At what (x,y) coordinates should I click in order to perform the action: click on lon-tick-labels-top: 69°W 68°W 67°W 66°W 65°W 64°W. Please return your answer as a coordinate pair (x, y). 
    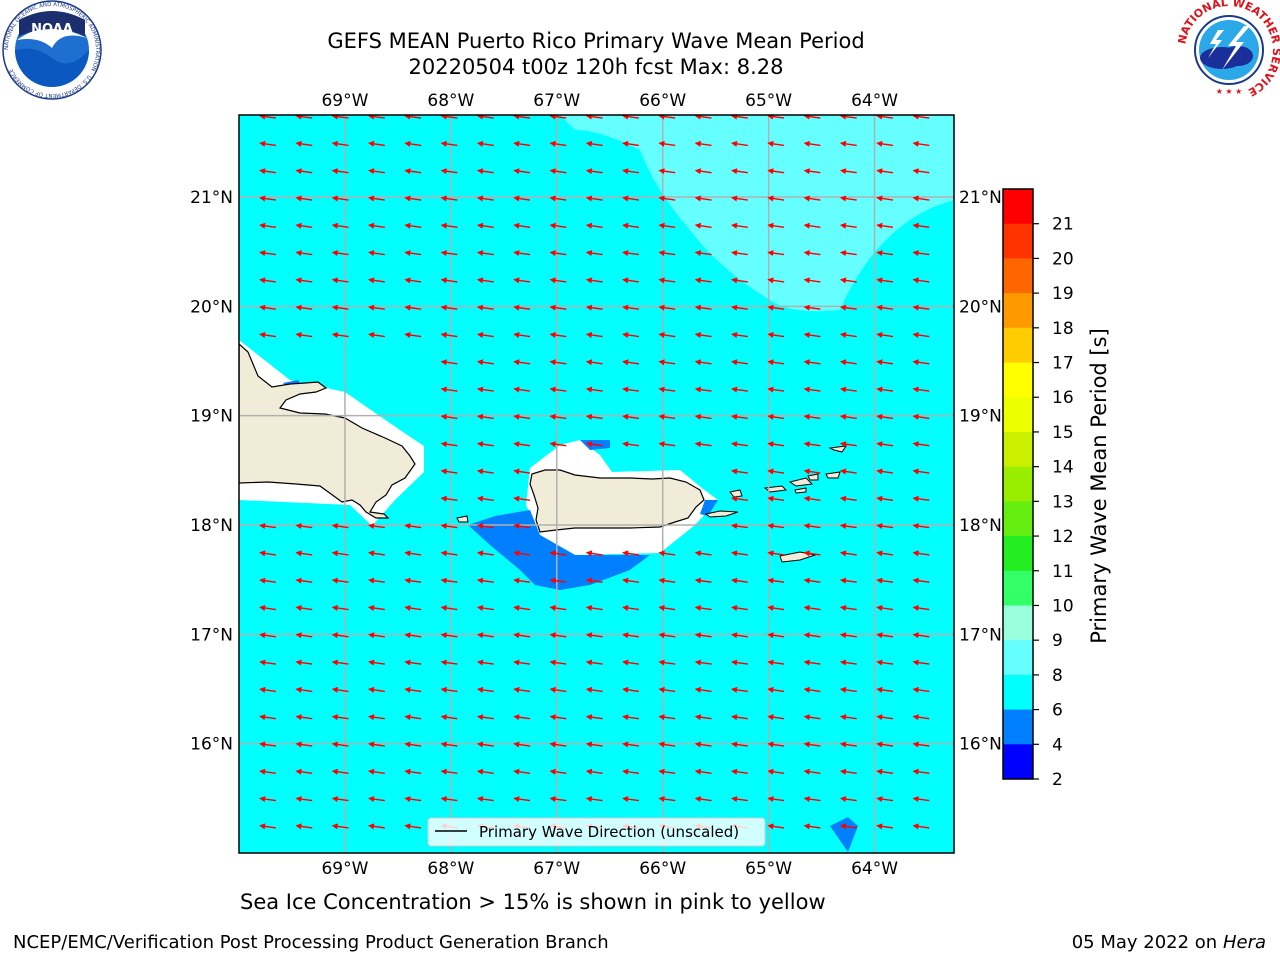
    Looking at the image, I should click on (609, 101).